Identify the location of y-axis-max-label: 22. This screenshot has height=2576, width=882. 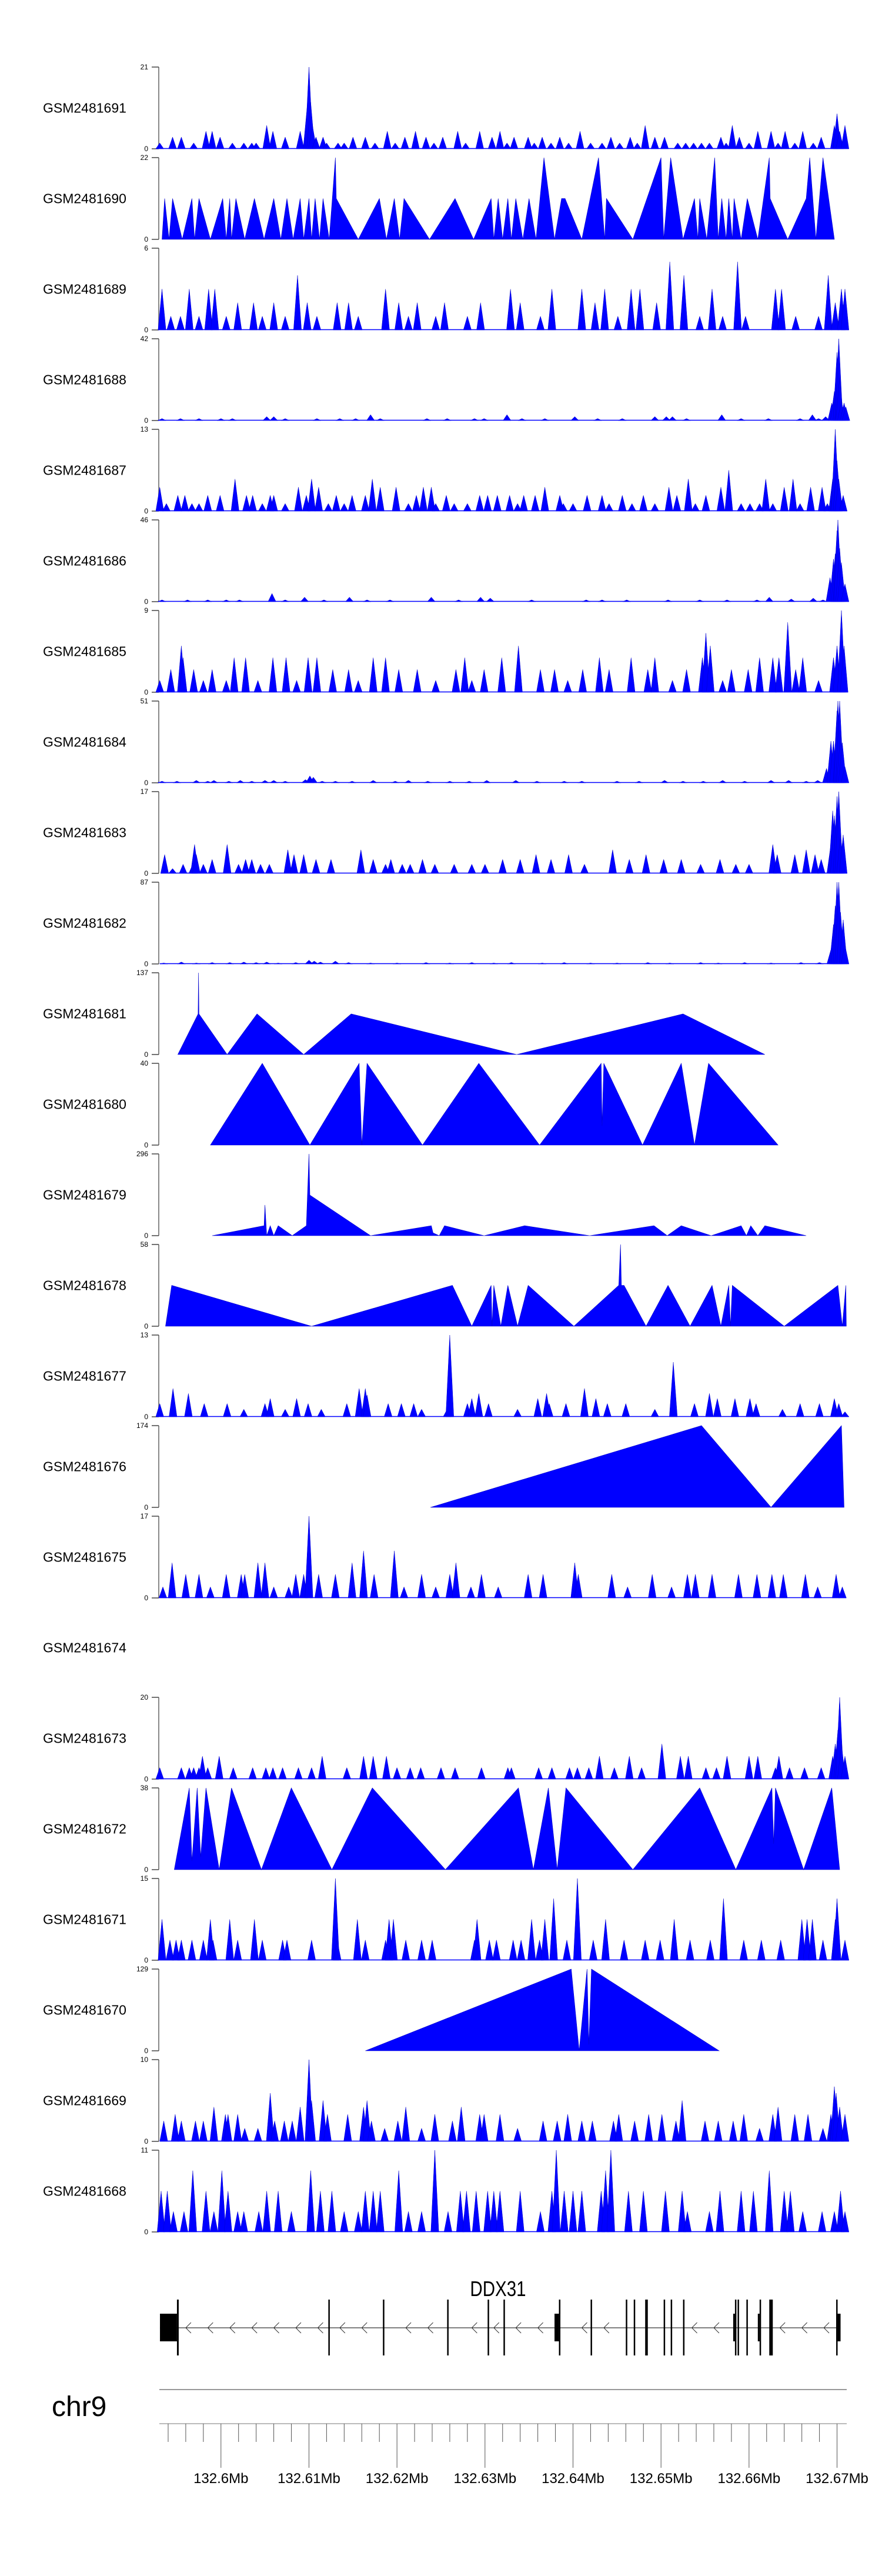
(145, 158).